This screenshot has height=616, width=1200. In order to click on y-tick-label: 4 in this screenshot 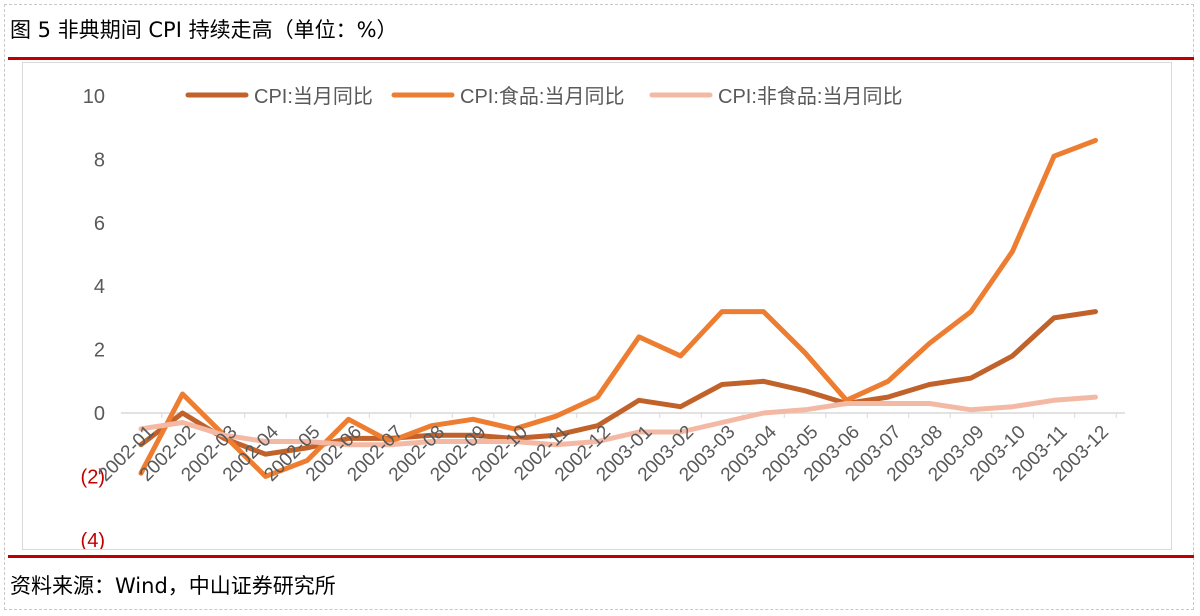, I will do `click(99, 287)`.